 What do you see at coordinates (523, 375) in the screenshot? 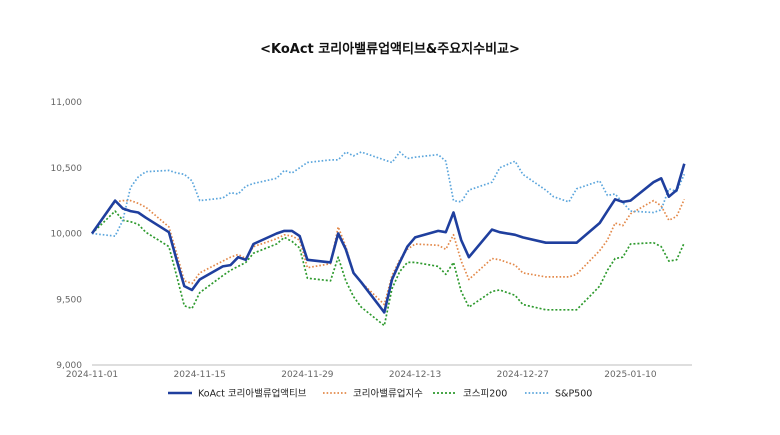
I see `x-tick-label: 2024-12-27` at bounding box center [523, 375].